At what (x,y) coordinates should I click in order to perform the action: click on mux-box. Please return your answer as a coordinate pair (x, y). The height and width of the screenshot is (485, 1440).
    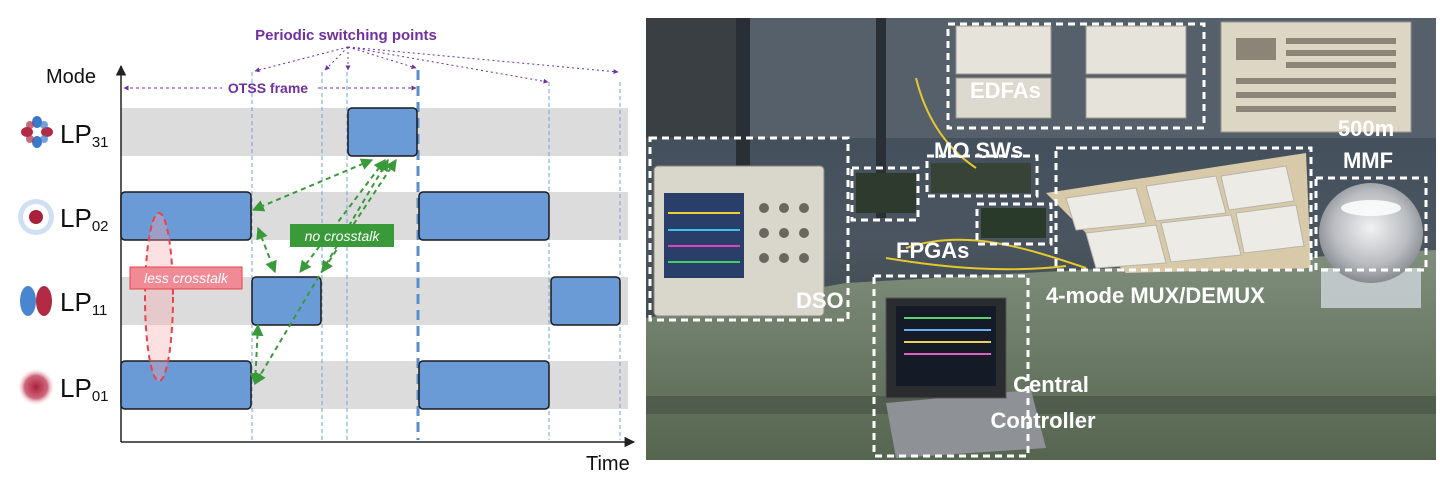
    Looking at the image, I should click on (1183, 209).